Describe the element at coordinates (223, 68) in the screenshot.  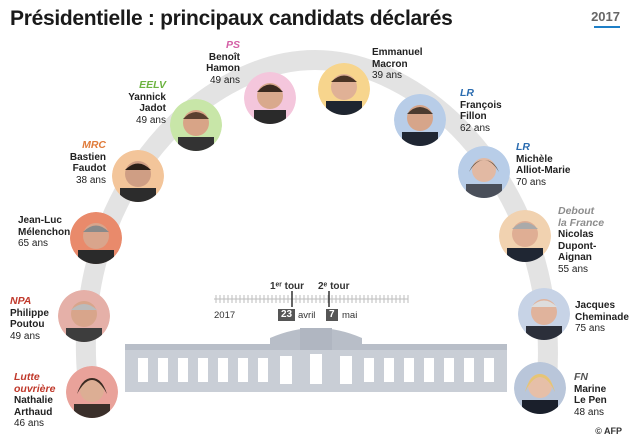
I see `last-name: Hamon` at that location.